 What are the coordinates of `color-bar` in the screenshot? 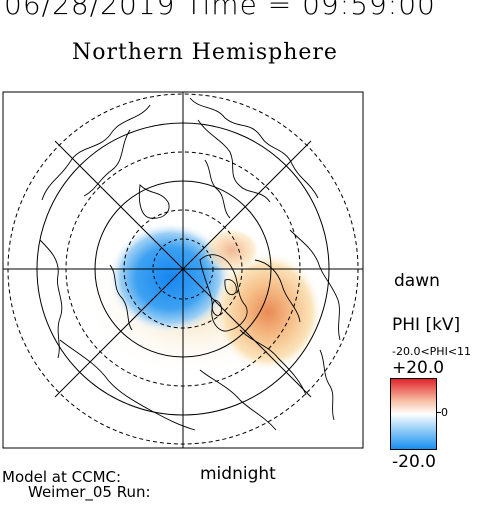 It's located at (413, 414).